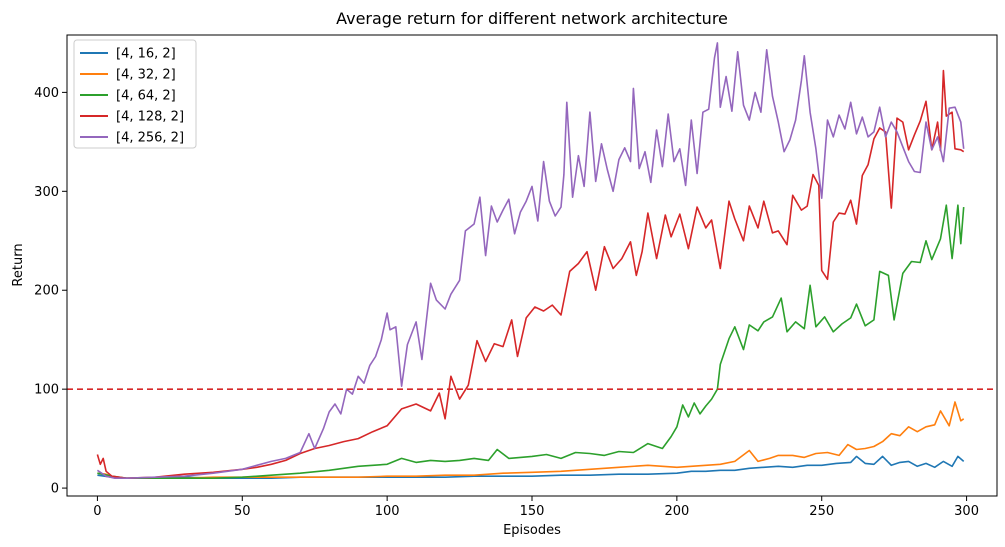 This screenshot has width=1005, height=547. I want to click on y-axis-title: Return, so click(18, 264).